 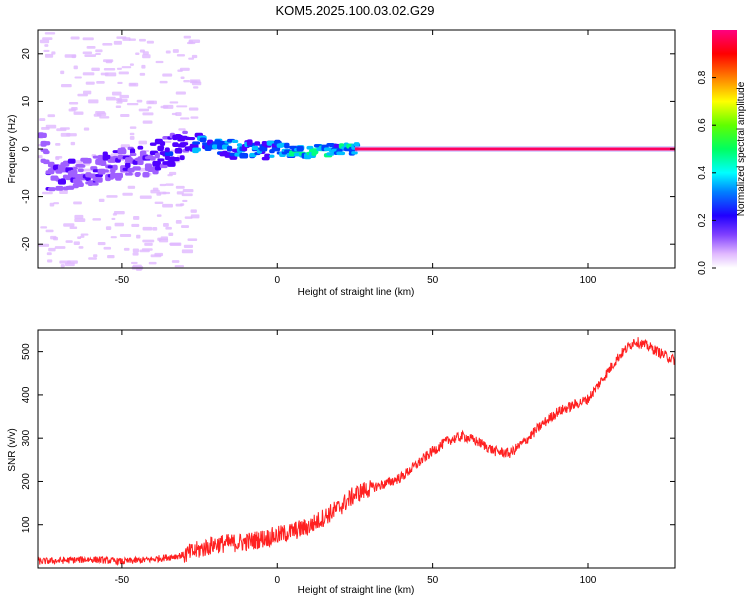 What do you see at coordinates (26, 149) in the screenshot?
I see `spectrogram-y-tick-label: 0` at bounding box center [26, 149].